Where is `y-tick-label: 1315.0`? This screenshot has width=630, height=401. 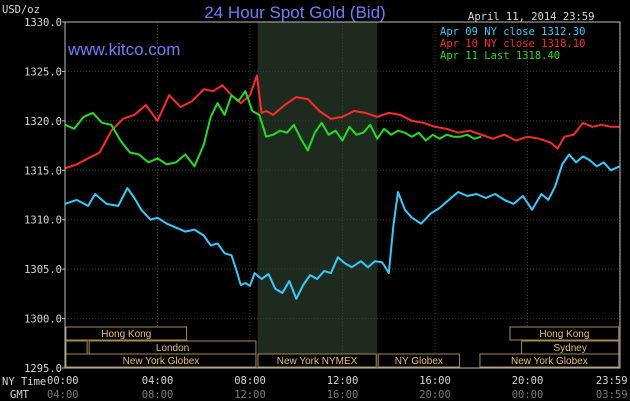
y-tick-label: 1315.0 is located at coordinates (43, 171).